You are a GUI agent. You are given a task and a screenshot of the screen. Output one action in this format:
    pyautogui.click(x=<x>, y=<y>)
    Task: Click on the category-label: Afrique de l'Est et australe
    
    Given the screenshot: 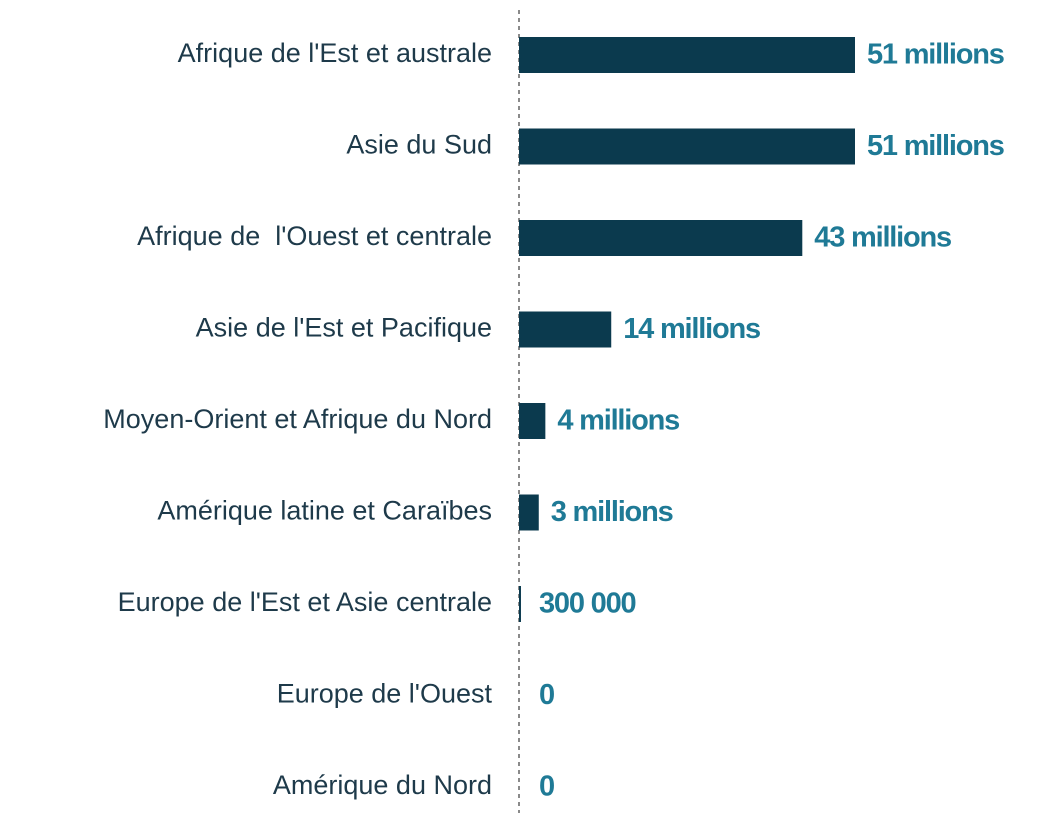 What is the action you would take?
    pyautogui.click(x=335, y=53)
    